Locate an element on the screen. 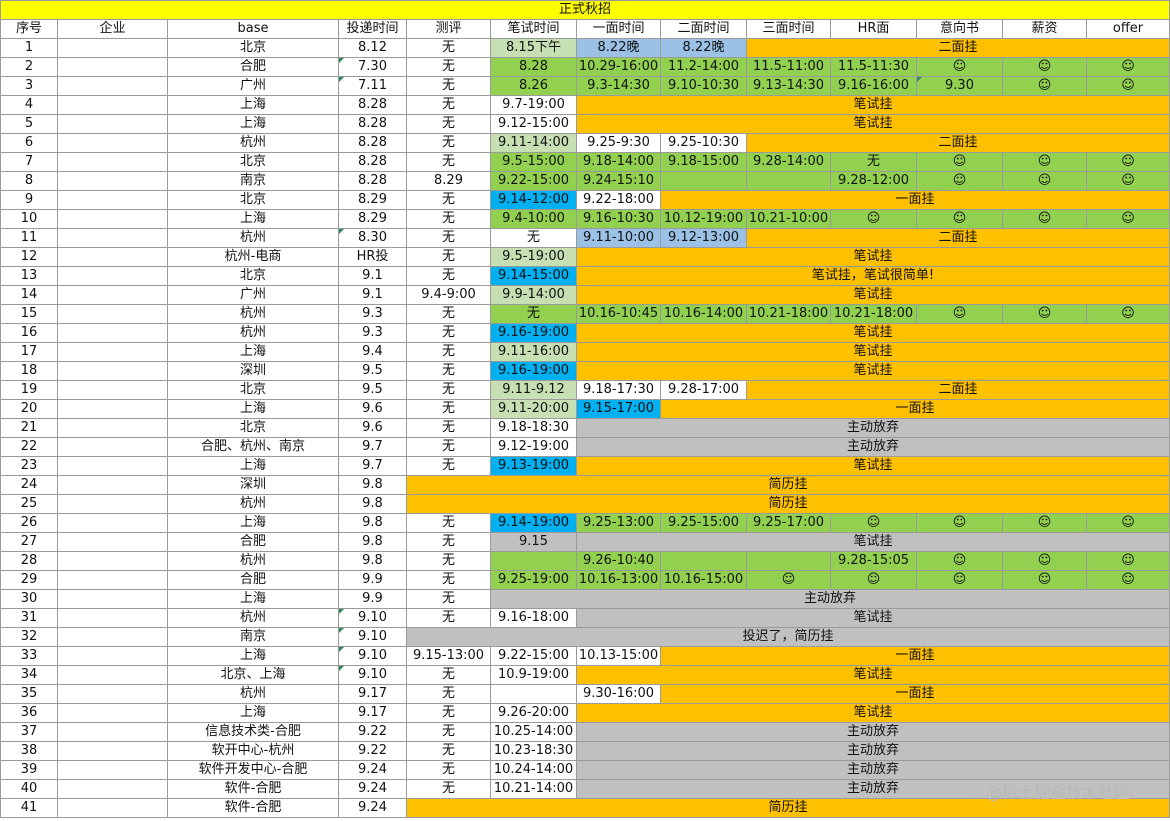 Image resolution: width=1170 pixels, height=821 pixels. interview-1-cell: 9.30-16:00 is located at coordinates (618, 694).